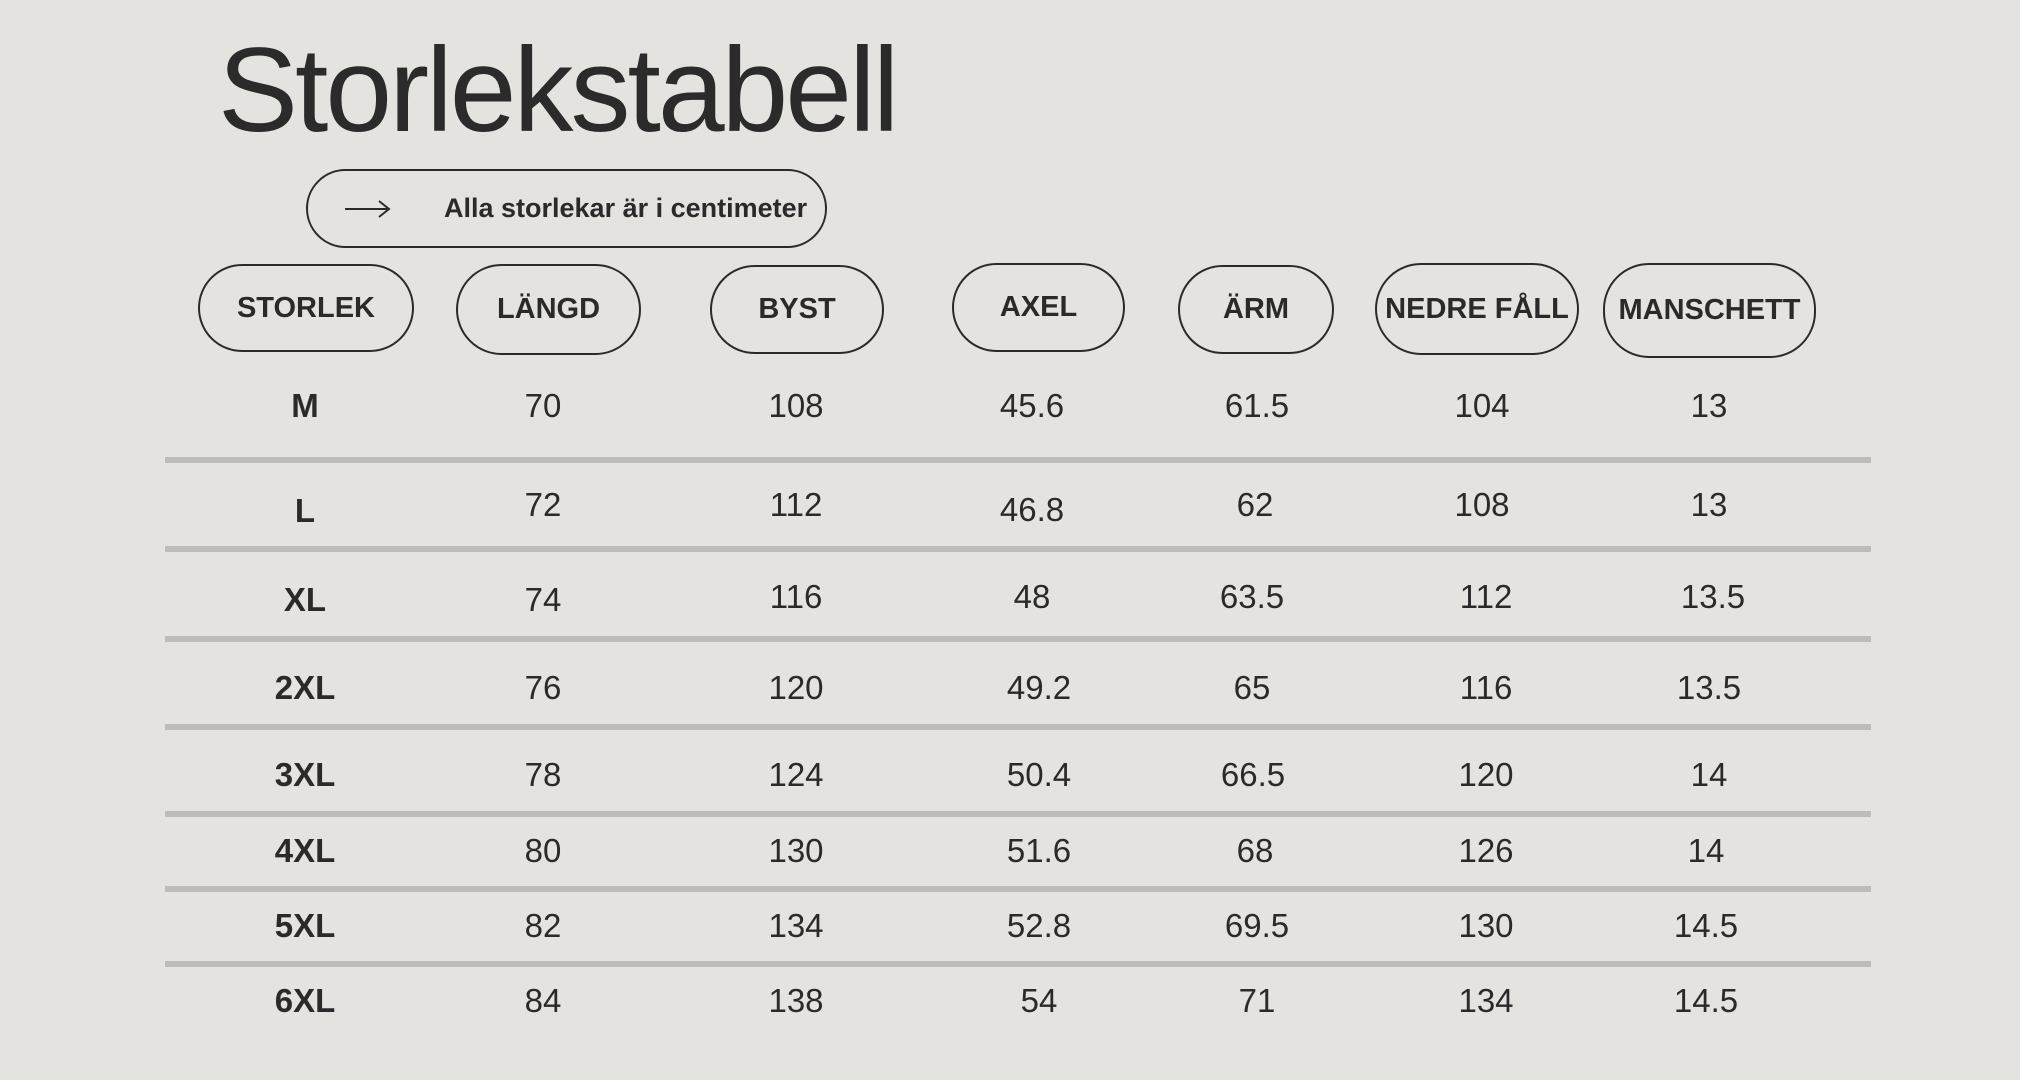 The image size is (2020, 1080). I want to click on sleeve-cell: 69.5, so click(1257, 925).